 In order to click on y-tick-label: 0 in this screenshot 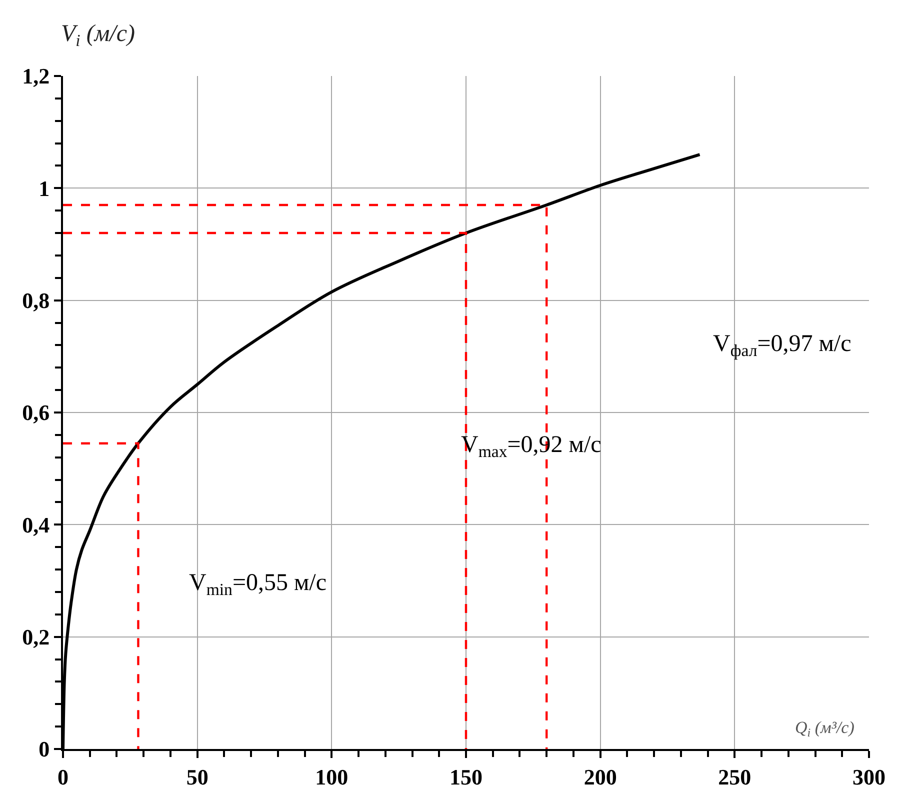, I will do `click(44, 749)`.